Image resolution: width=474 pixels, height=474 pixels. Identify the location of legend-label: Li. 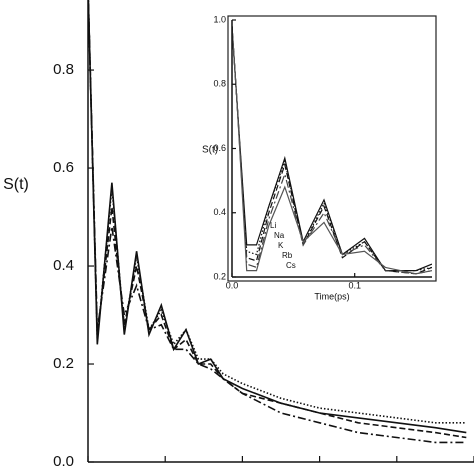
(273, 225).